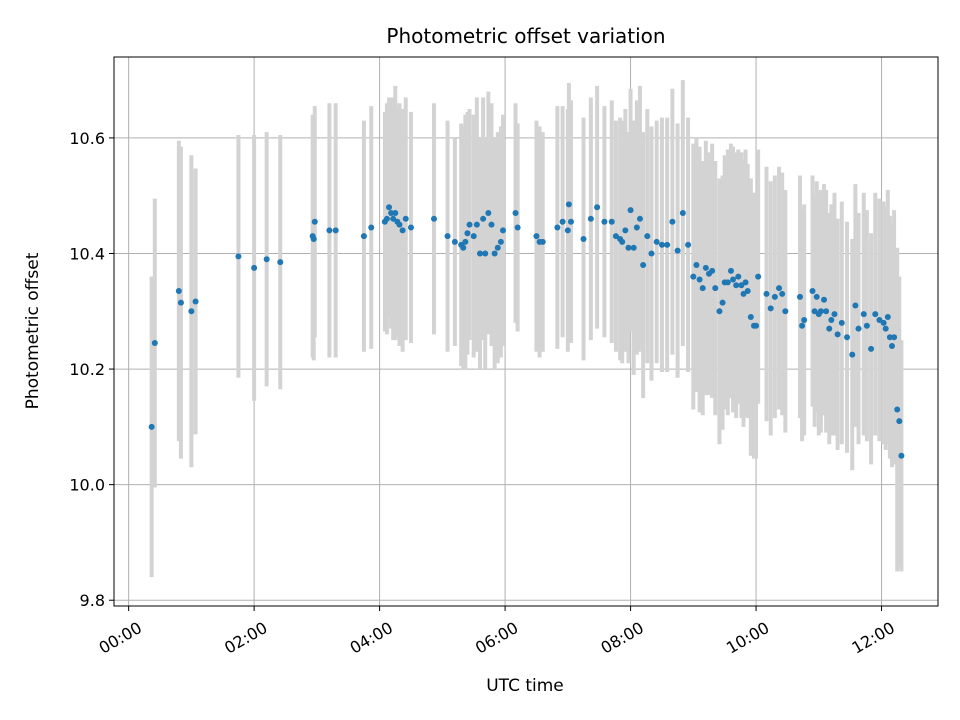 The image size is (960, 720). What do you see at coordinates (87, 138) in the screenshot?
I see `y-tick-label: 10.6` at bounding box center [87, 138].